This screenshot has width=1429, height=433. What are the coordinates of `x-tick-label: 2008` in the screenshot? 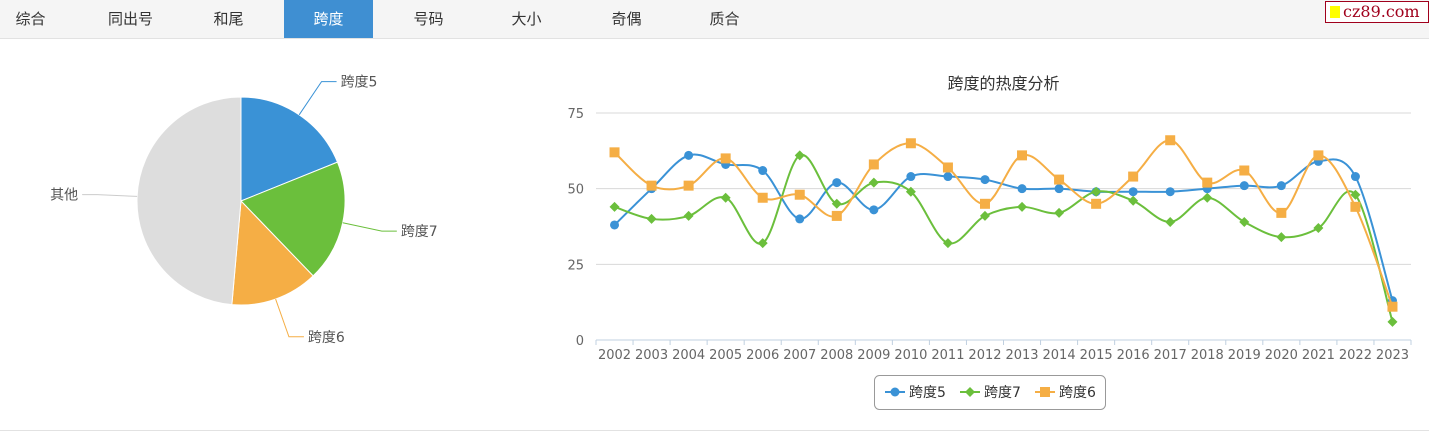 It's located at (836, 355).